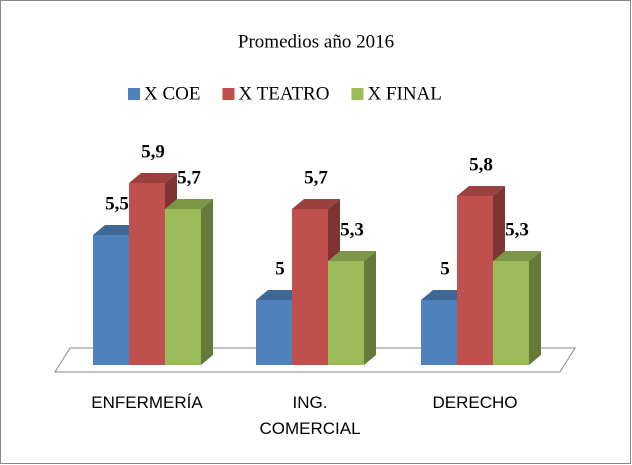  Describe the element at coordinates (283, 93) in the screenshot. I see `legend-label: X TEATRO` at that location.